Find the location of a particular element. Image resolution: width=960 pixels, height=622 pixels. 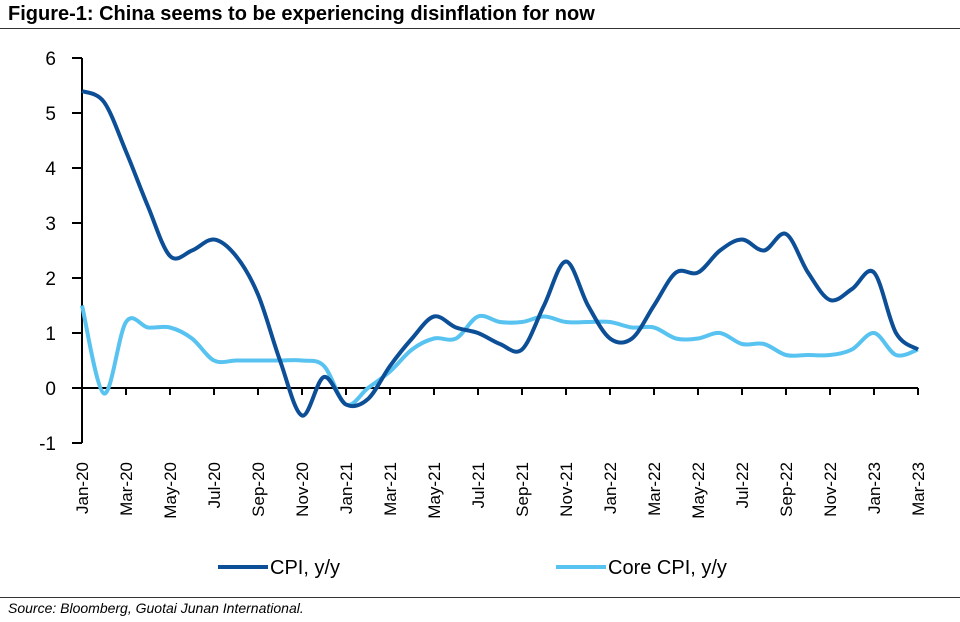

x-tick-label: Jan-23 is located at coordinates (874, 488).